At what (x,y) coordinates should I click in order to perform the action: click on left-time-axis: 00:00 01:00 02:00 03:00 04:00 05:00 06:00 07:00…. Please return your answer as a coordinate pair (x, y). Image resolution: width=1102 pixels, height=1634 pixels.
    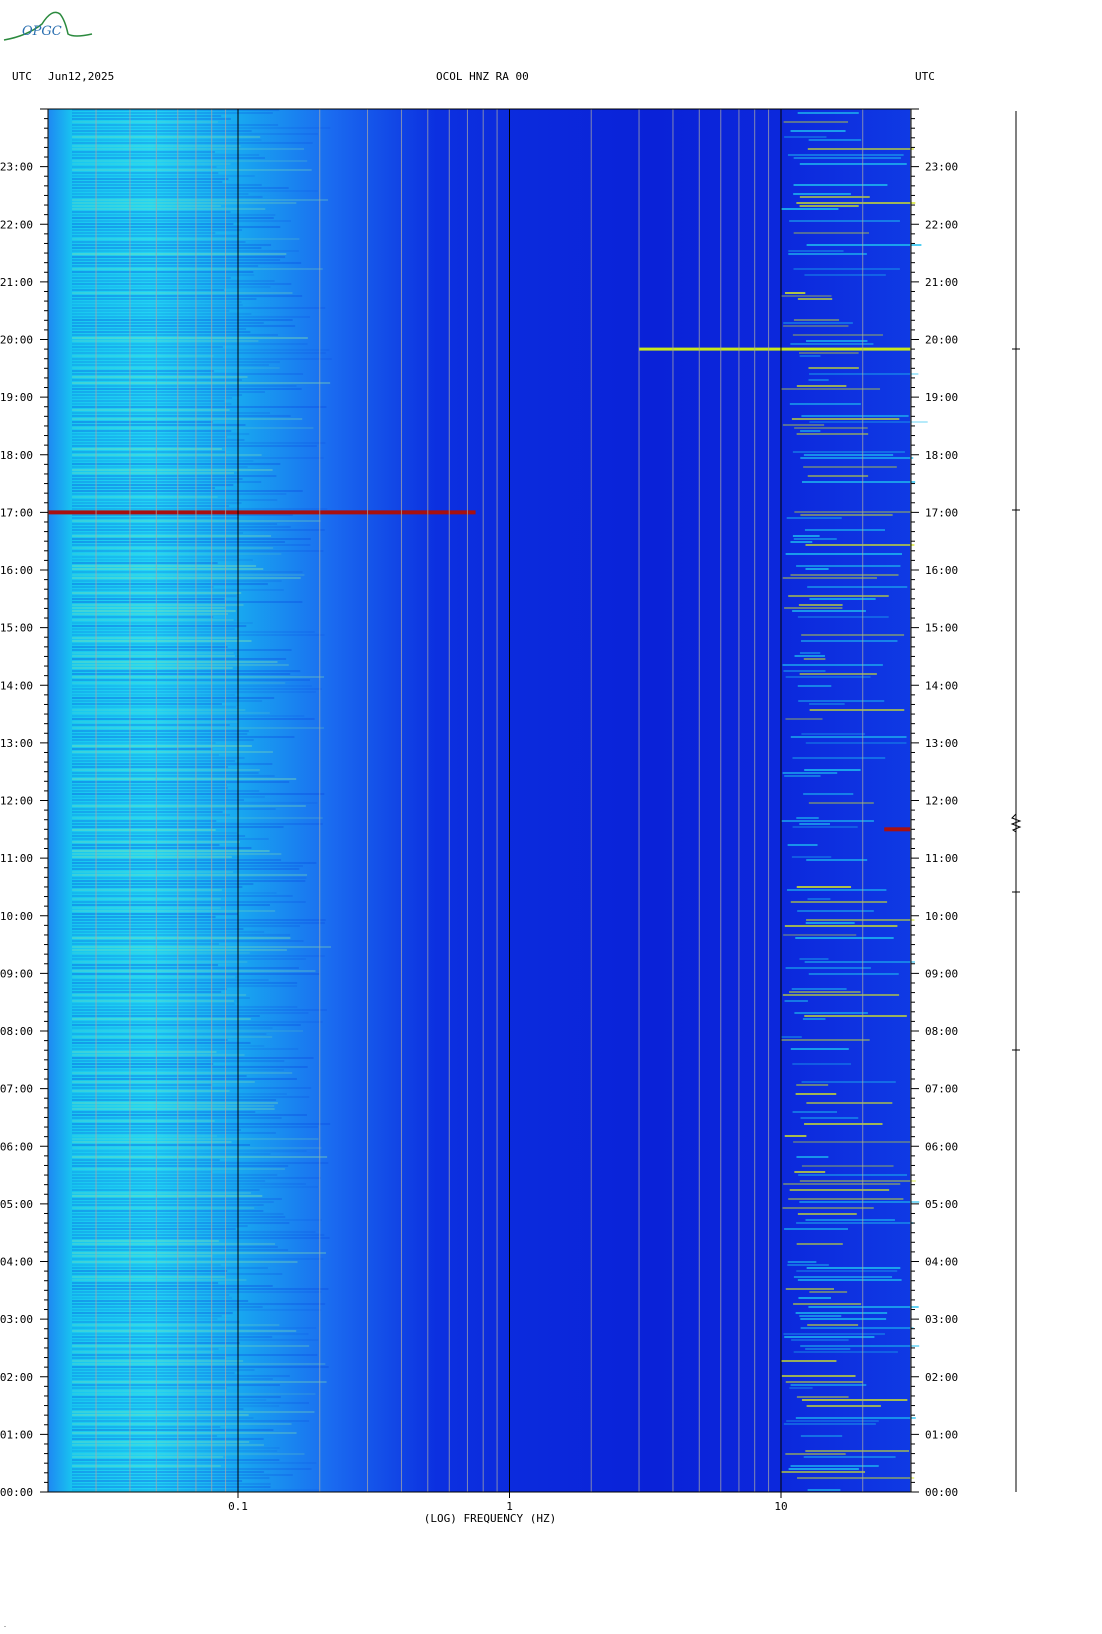
    Looking at the image, I should click on (24, 803).